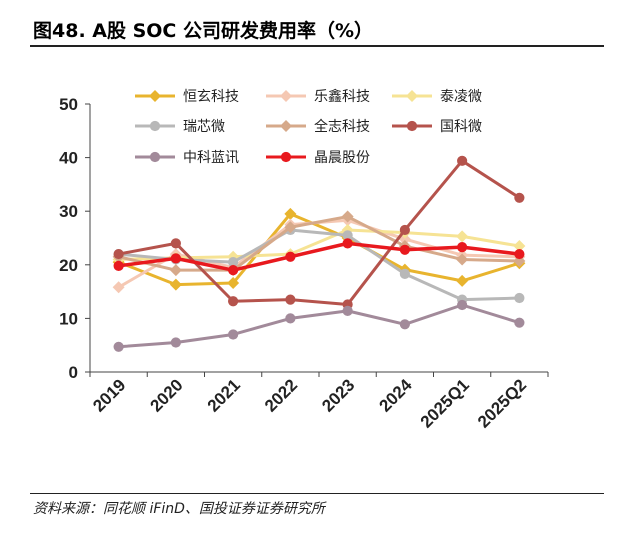  Describe the element at coordinates (68, 104) in the screenshot. I see `y-tick-label: 50` at that location.